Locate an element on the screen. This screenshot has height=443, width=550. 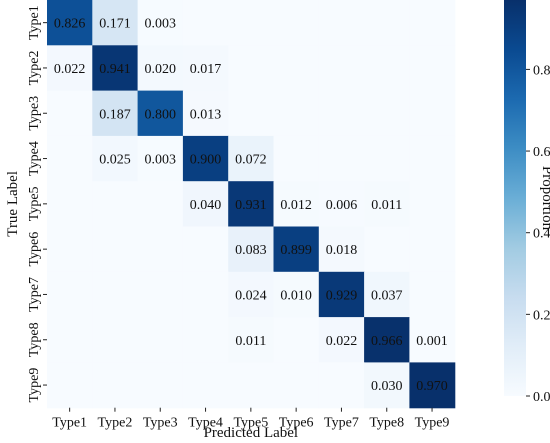
cell-value-label: 0.017 is located at coordinates (206, 69).